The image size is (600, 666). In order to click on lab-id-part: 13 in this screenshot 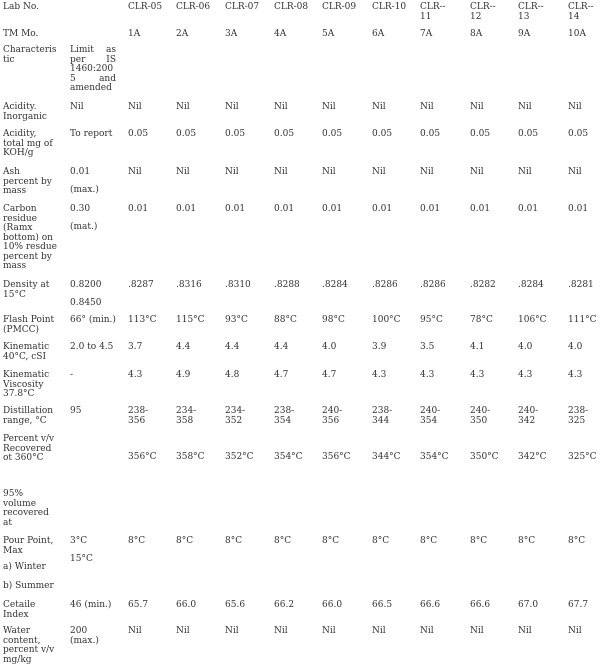, I will do `click(524, 16)`.